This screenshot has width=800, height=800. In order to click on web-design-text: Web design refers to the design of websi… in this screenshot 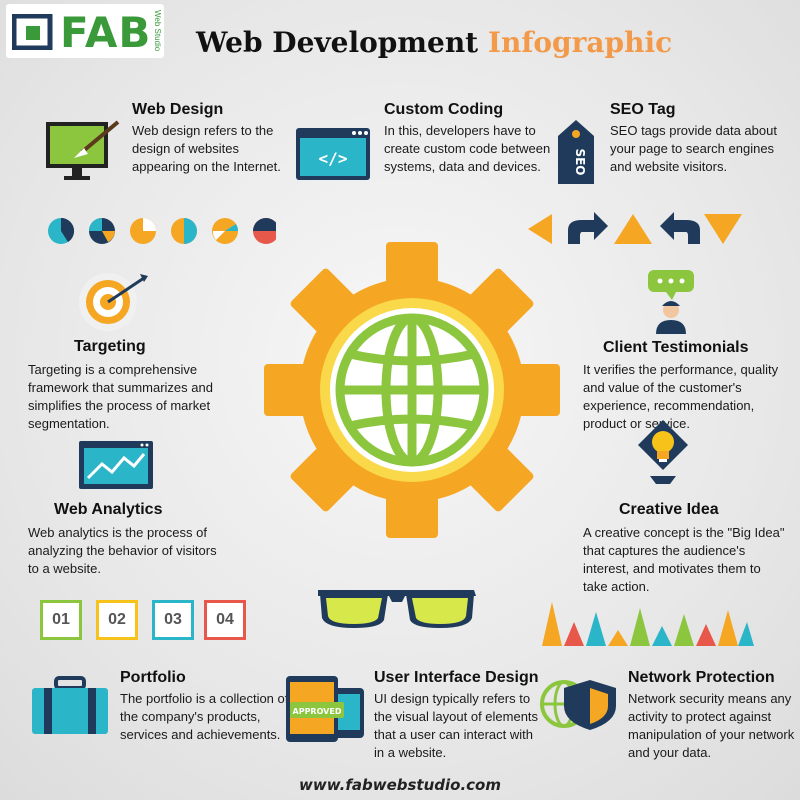, I will do `click(206, 148)`.